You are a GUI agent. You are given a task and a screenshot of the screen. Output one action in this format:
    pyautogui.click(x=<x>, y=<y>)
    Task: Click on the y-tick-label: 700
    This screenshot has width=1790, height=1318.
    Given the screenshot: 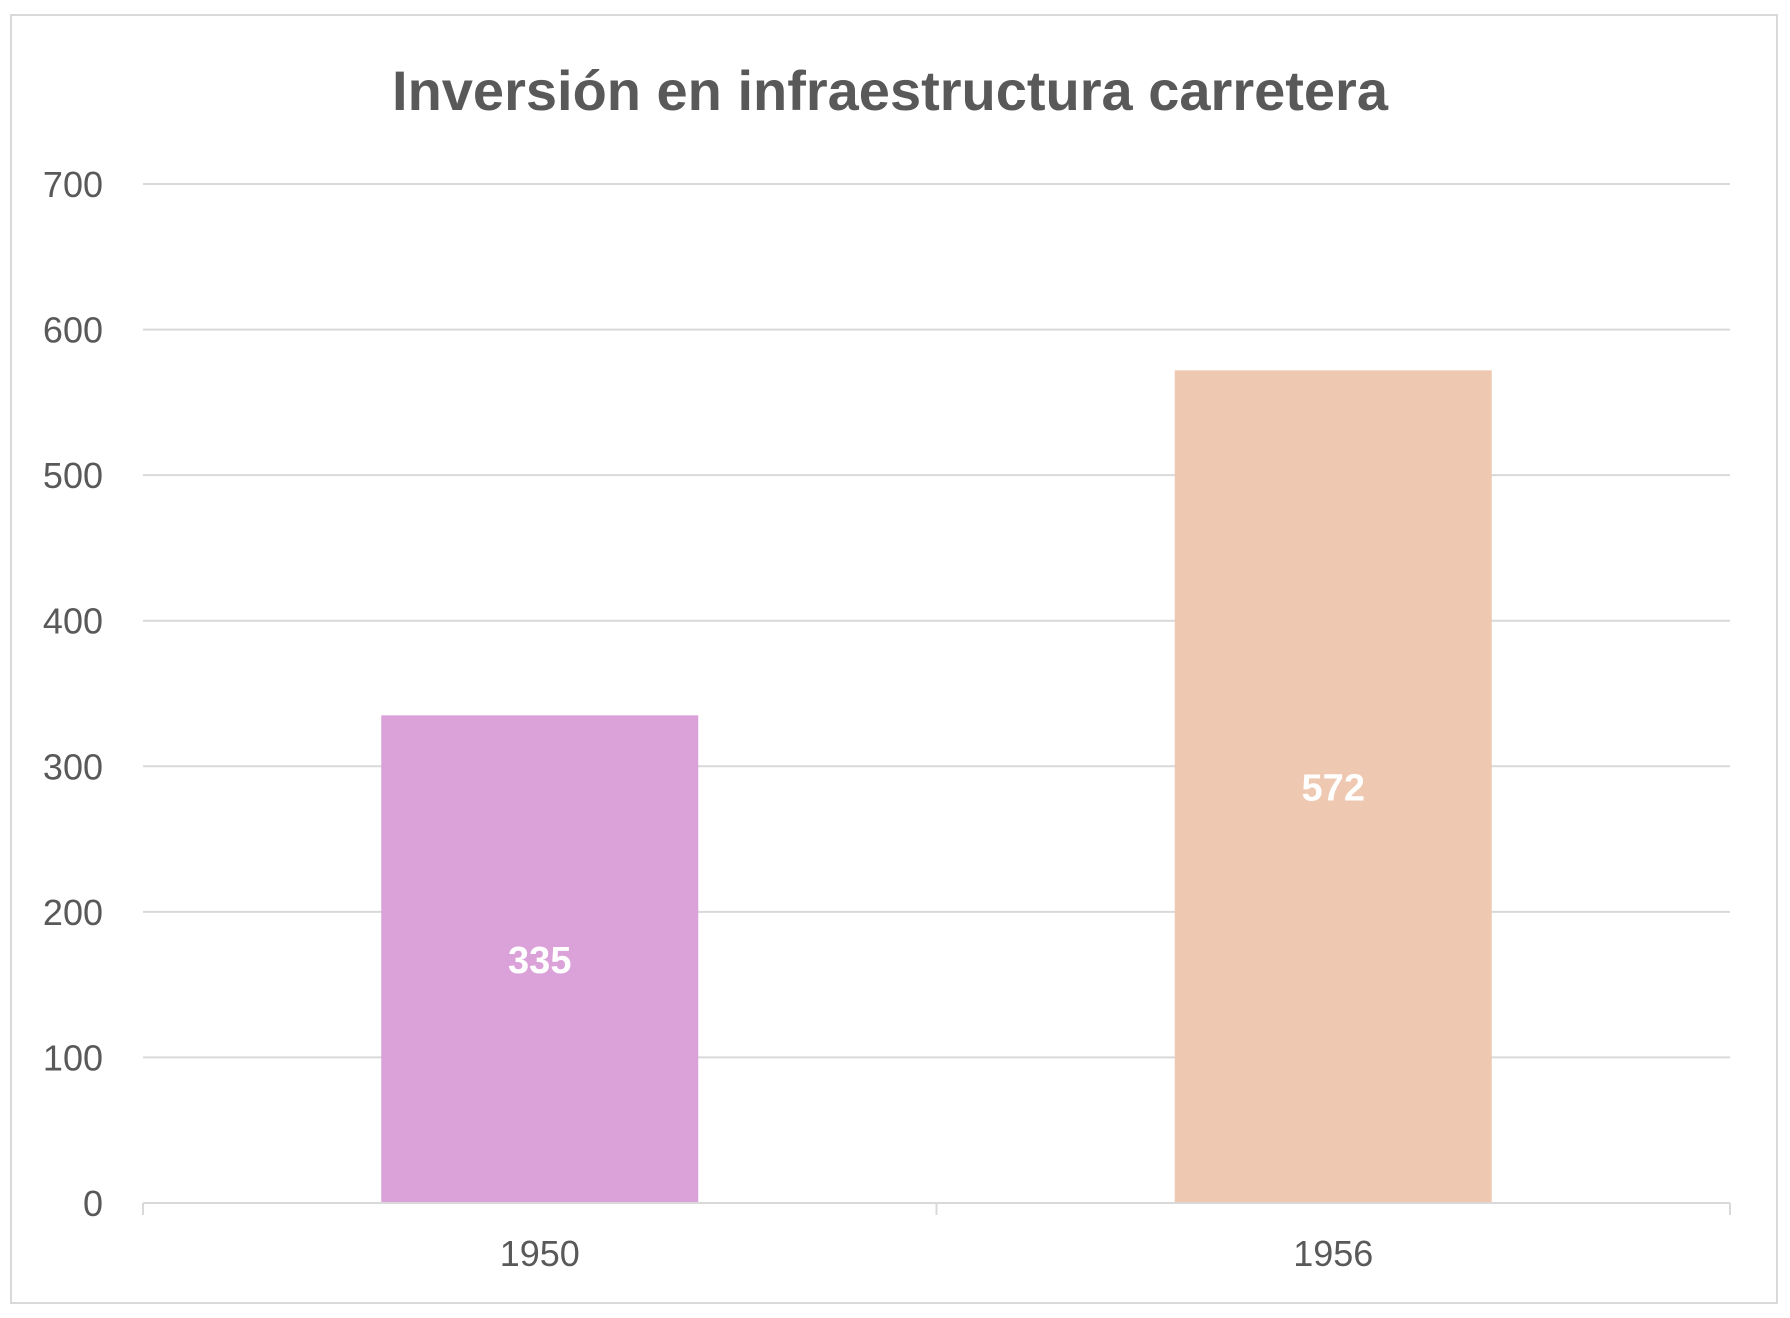 What is the action you would take?
    pyautogui.click(x=73, y=184)
    